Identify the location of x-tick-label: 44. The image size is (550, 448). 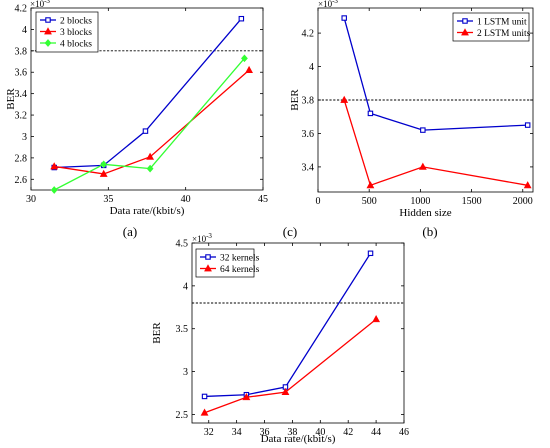
(376, 432).